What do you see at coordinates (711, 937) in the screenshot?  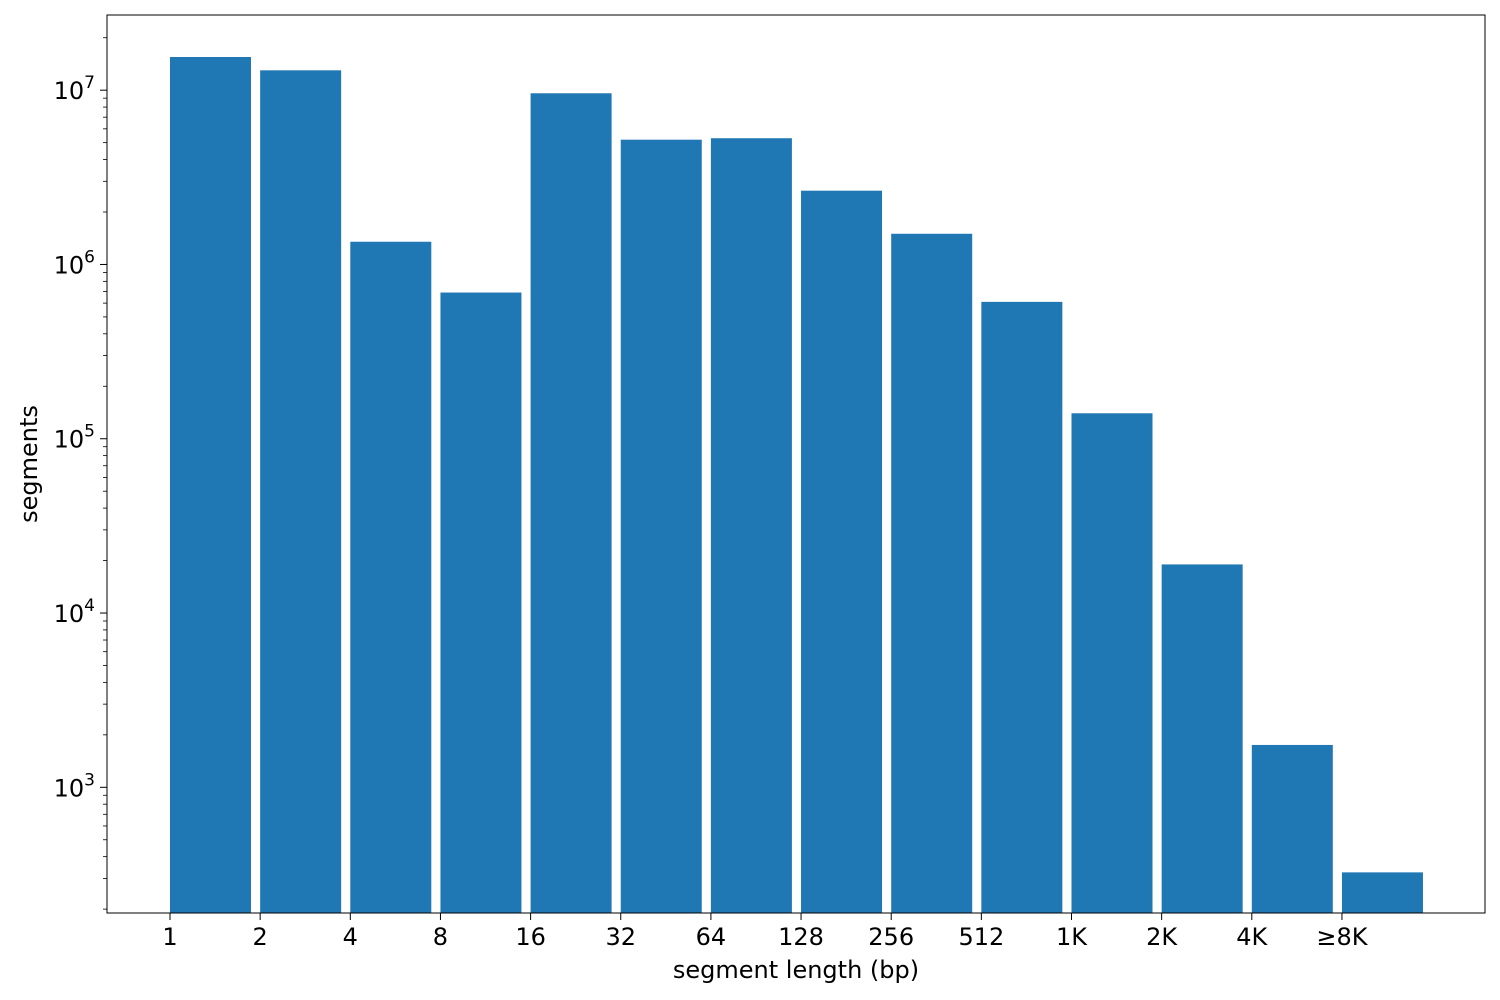 I see `x-tick-label: 64` at bounding box center [711, 937].